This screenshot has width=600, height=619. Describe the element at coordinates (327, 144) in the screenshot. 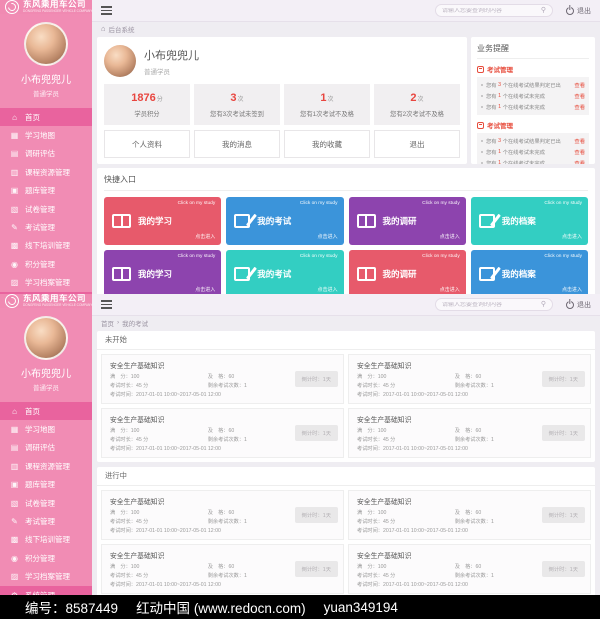

I see `profile-action-button: 我的收藏` at that location.